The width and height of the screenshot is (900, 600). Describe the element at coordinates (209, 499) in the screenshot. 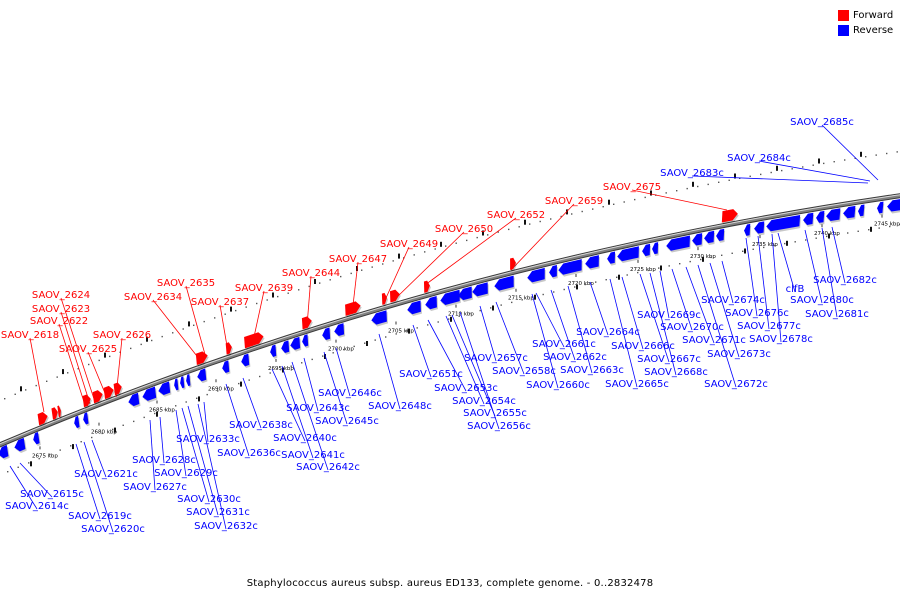

I see `gene-label: SAOV_2630c` at that location.